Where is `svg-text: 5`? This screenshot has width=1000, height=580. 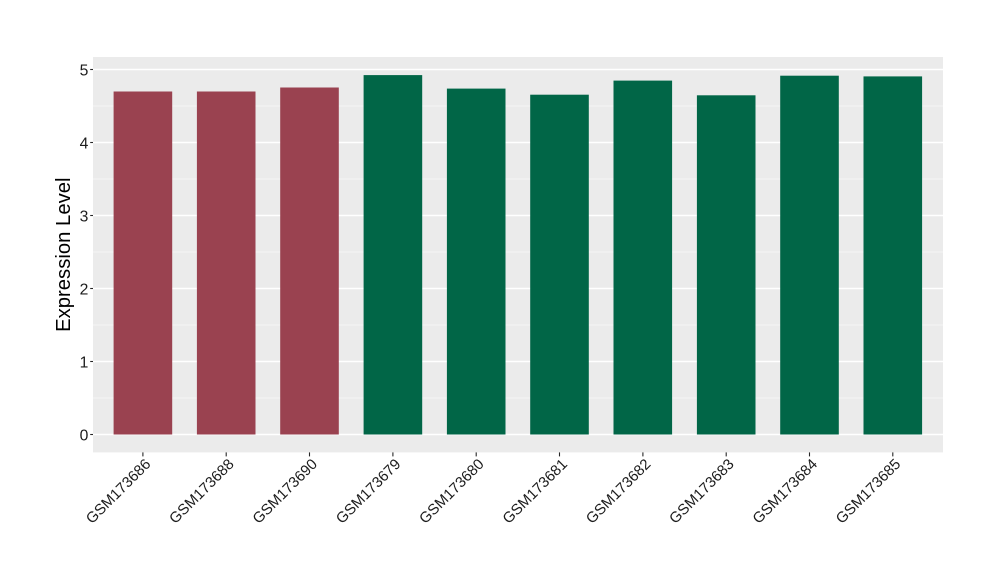 svg-text: 5 is located at coordinates (84, 71).